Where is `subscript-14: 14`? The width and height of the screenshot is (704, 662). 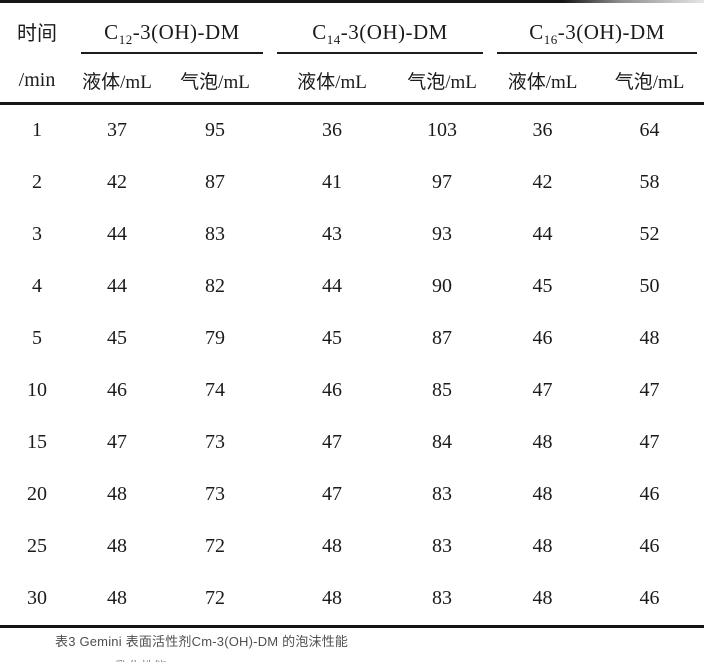 subscript-14: 14 is located at coordinates (333, 40).